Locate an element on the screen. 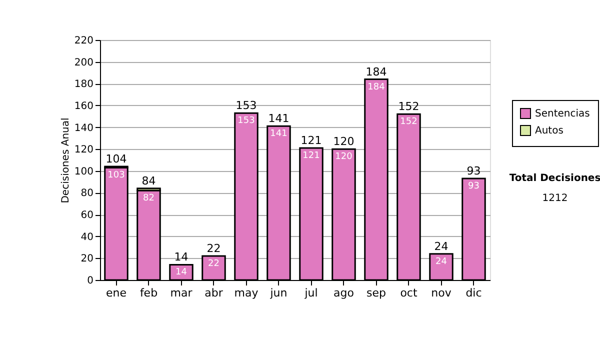  data-label: 152 is located at coordinates (409, 122).